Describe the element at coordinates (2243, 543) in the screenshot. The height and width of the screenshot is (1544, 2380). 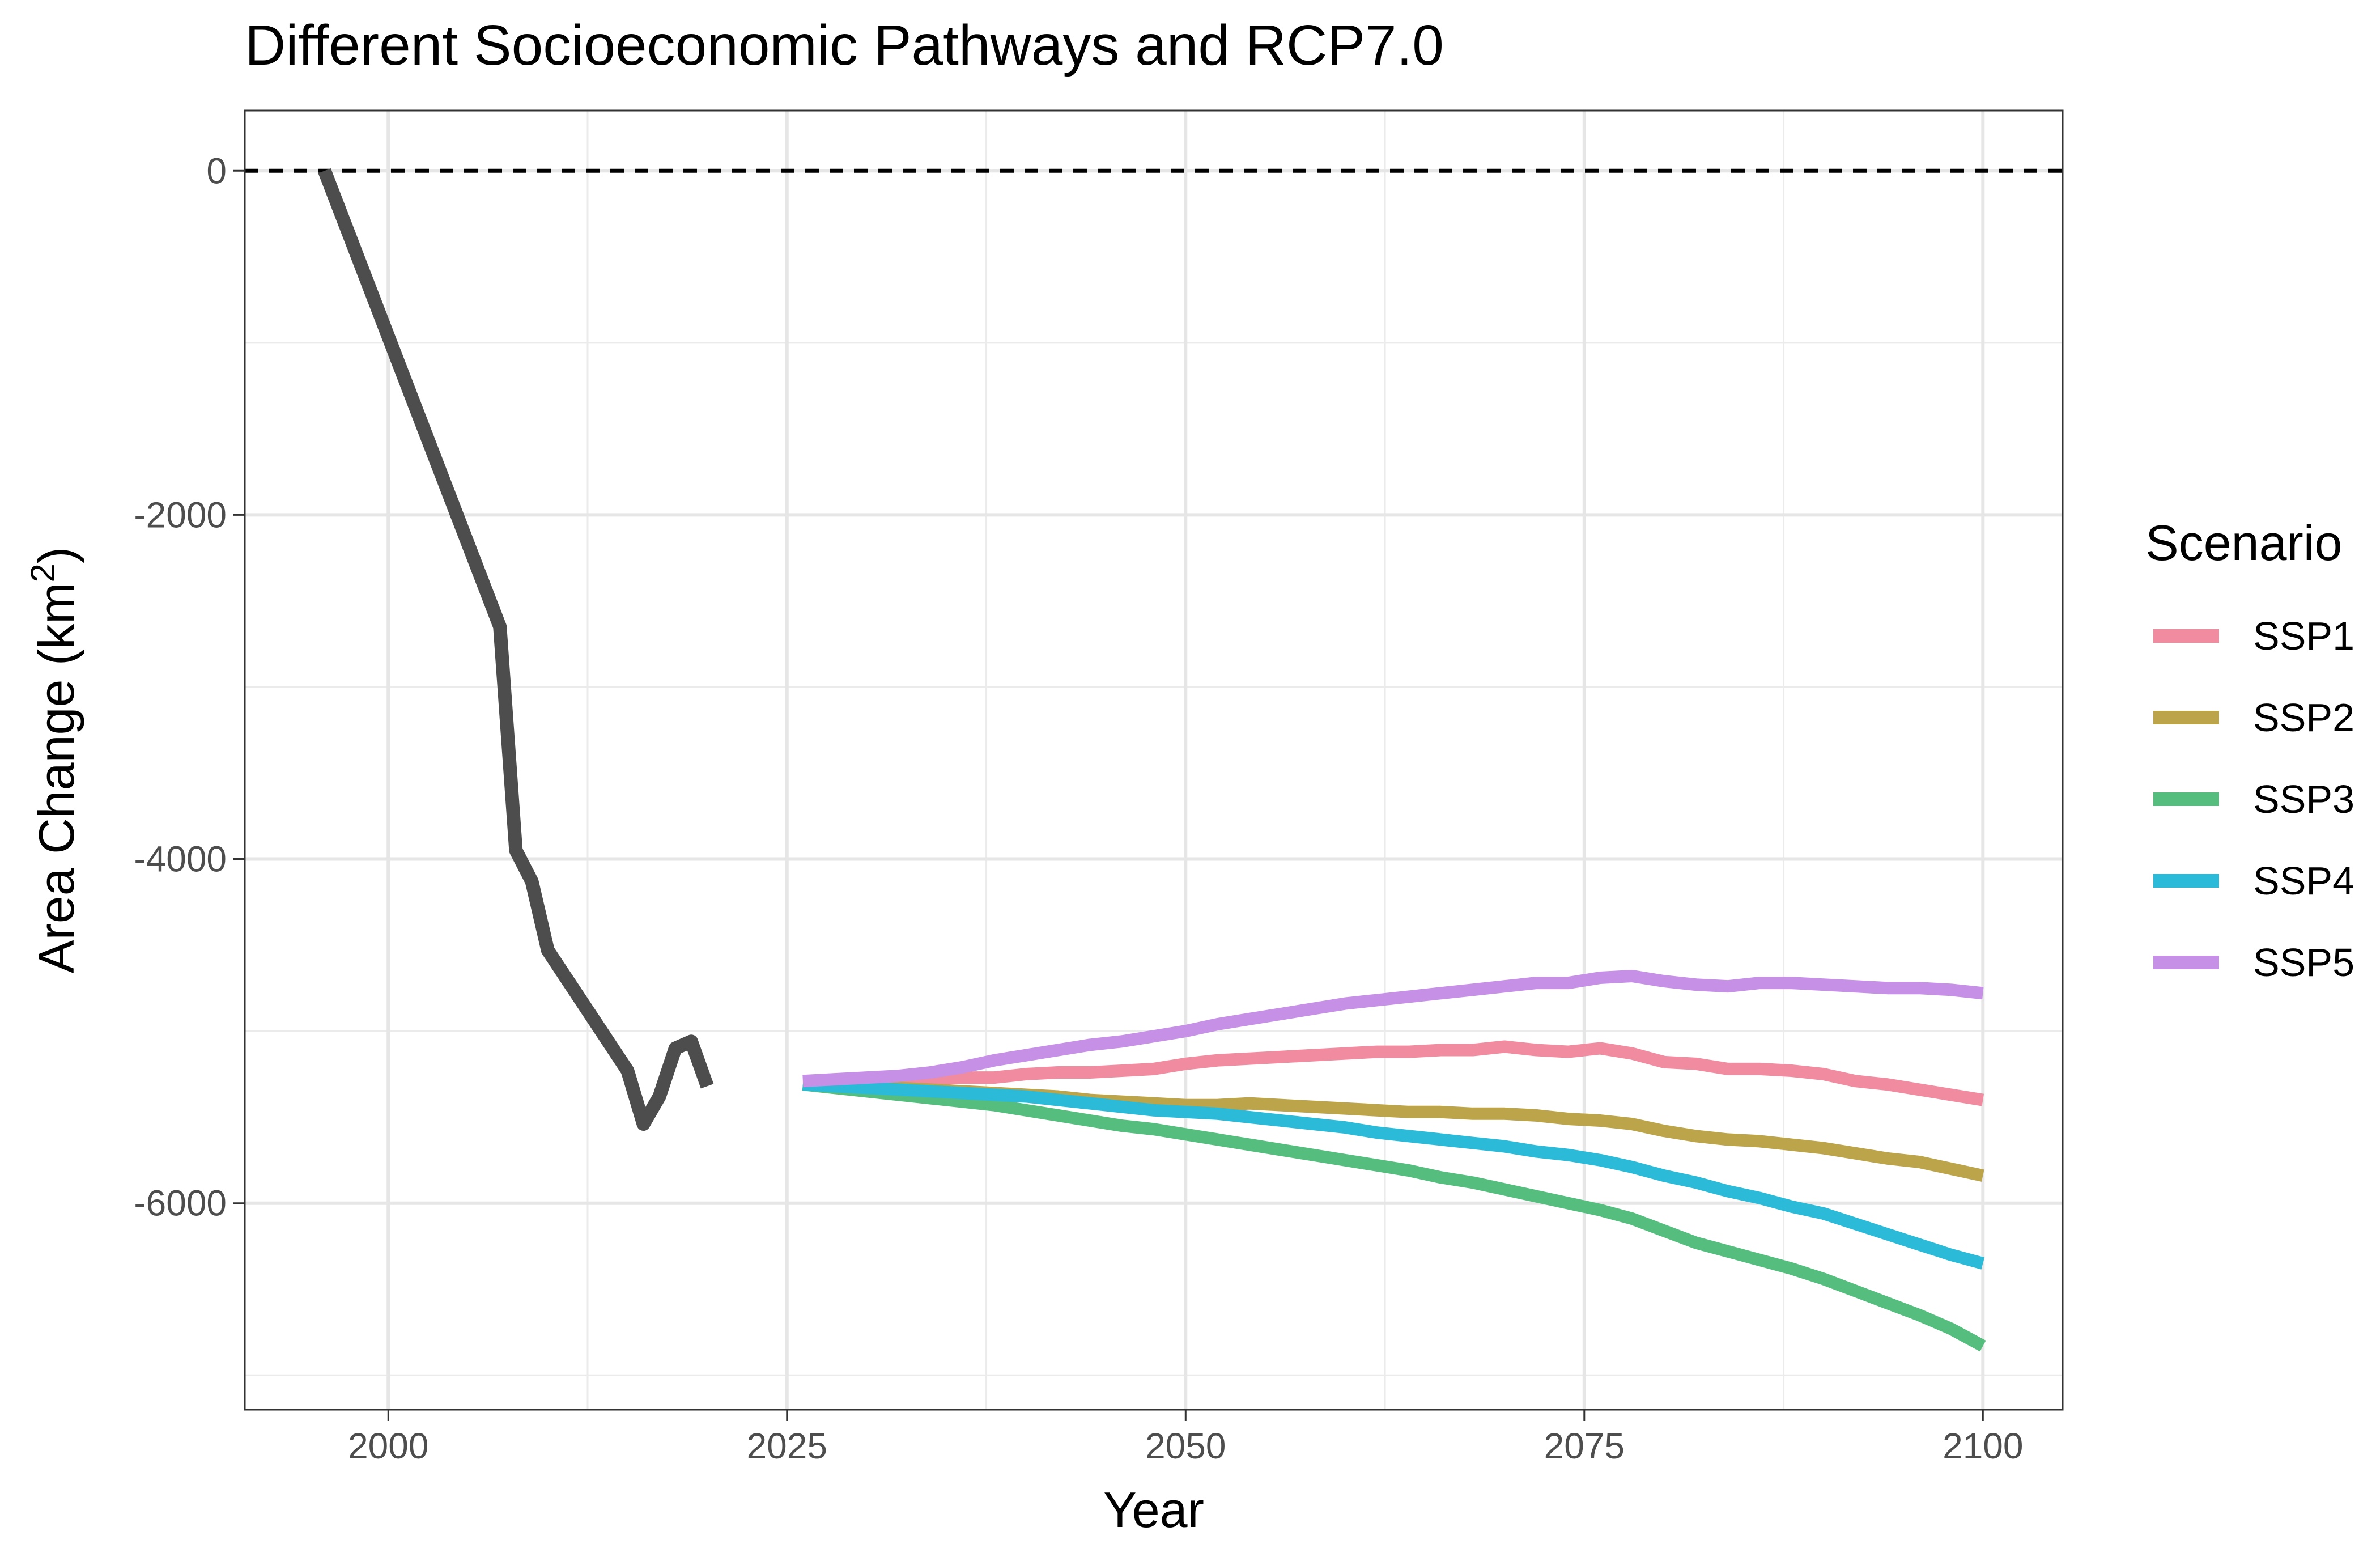
I see `legend-title: Scenario` at that location.